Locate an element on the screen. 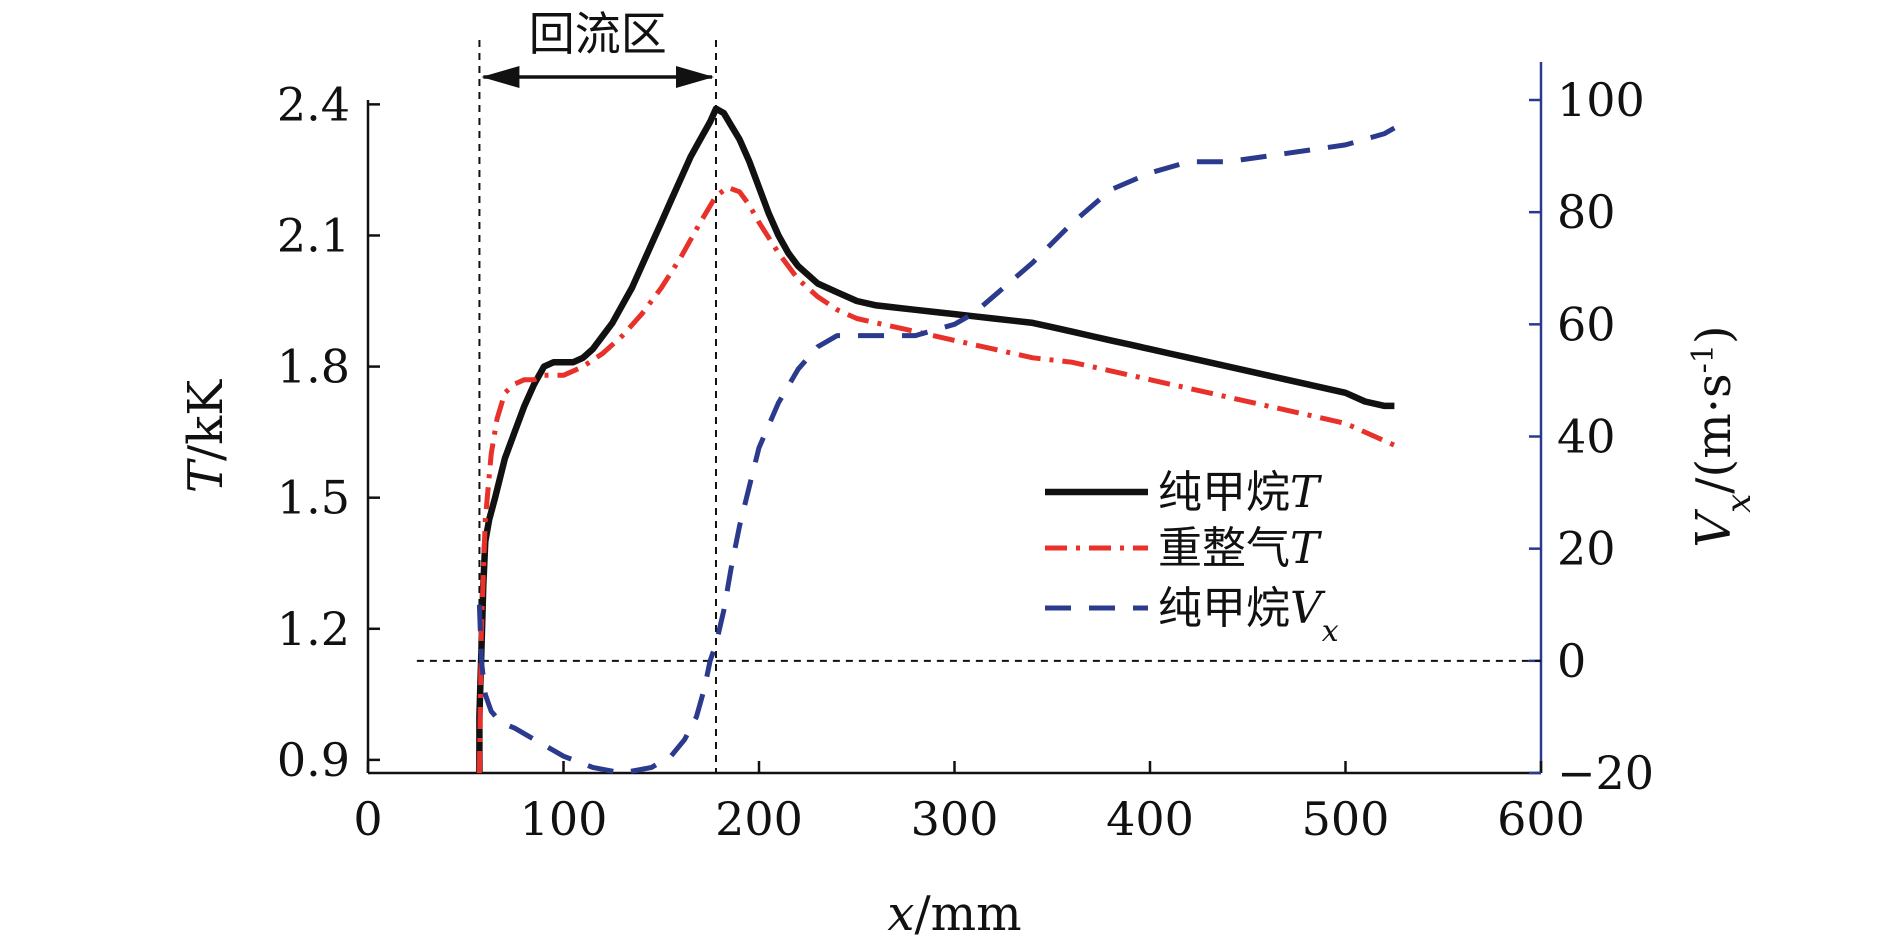 The width and height of the screenshot is (1890, 937). x-tick-label: 100 is located at coordinates (564, 819).